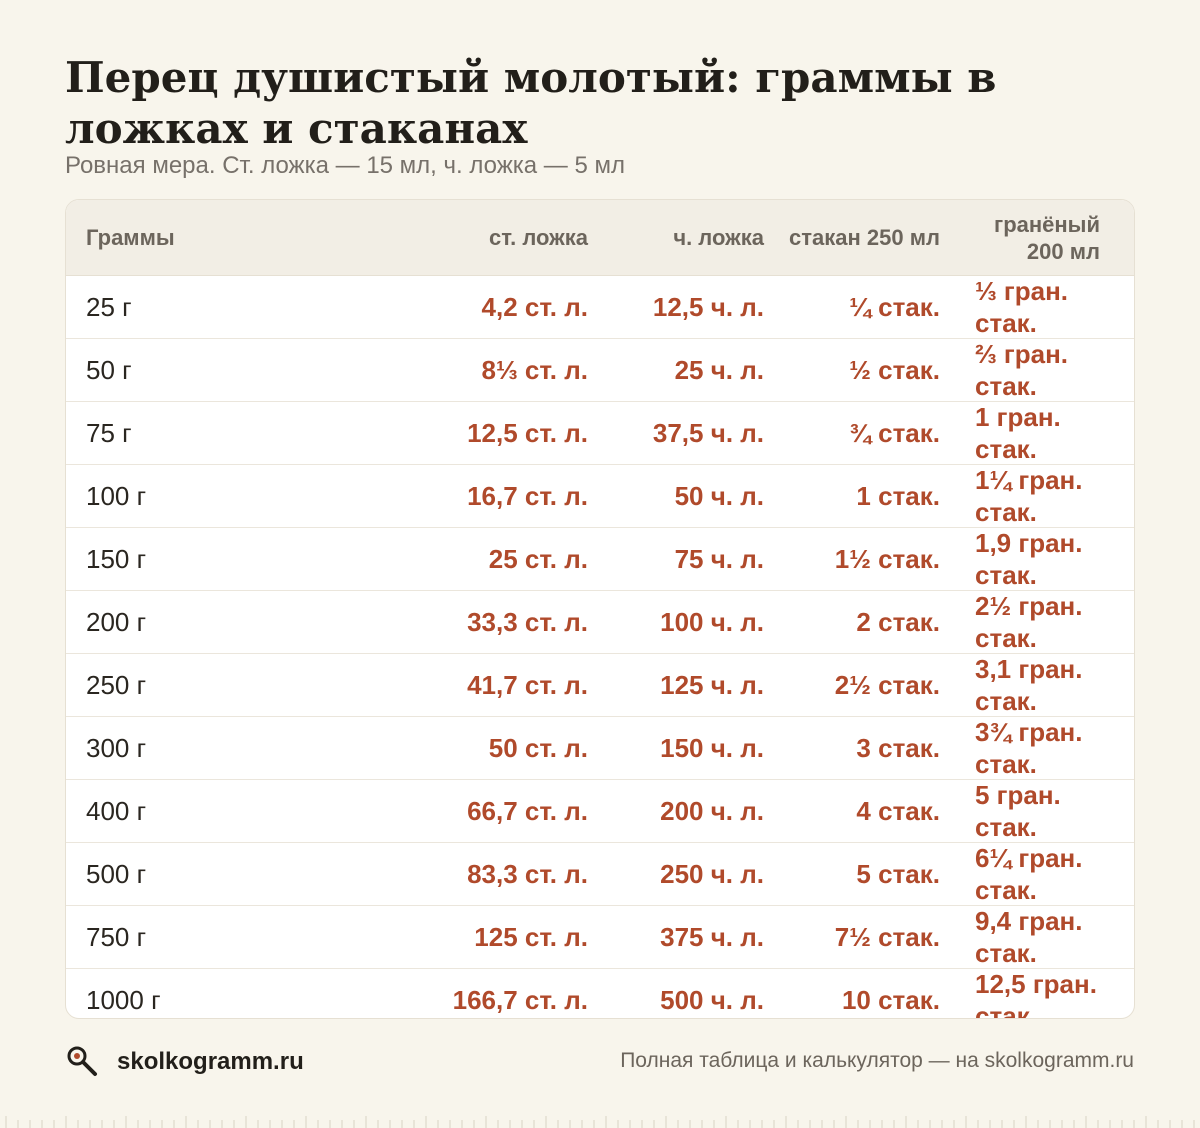 This screenshot has width=1200, height=1128. Describe the element at coordinates (712, 874) in the screenshot. I see `cell-teaspoon: 250 ч. л.` at that location.